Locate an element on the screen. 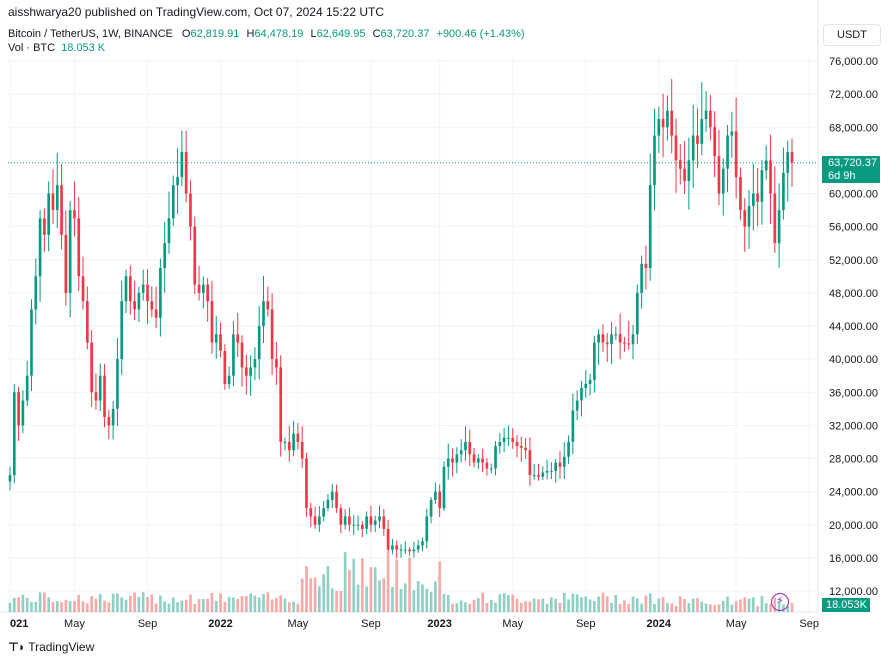  low-label: L is located at coordinates (313, 34).